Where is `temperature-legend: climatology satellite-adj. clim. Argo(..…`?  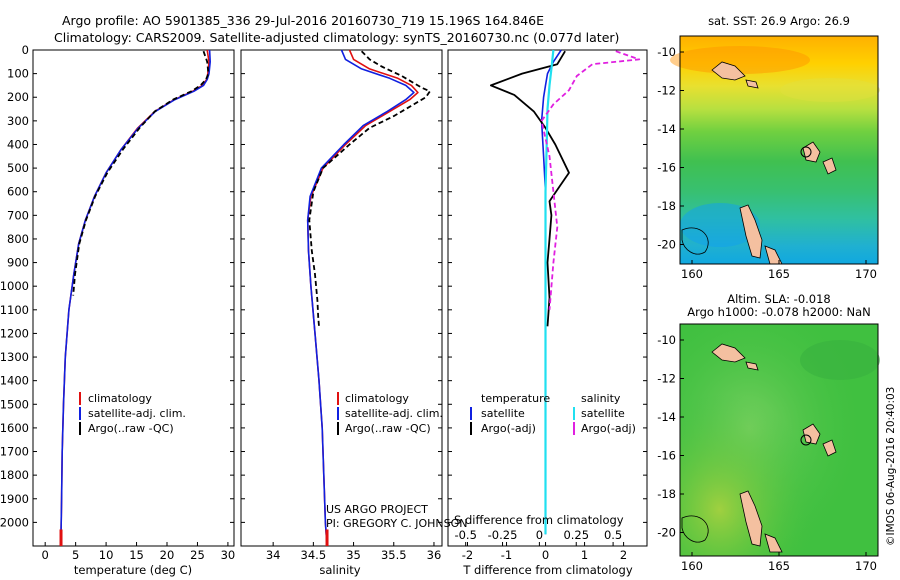 temperature-legend: climatology satellite-adj. clim. Argo(..… is located at coordinates (132, 413).